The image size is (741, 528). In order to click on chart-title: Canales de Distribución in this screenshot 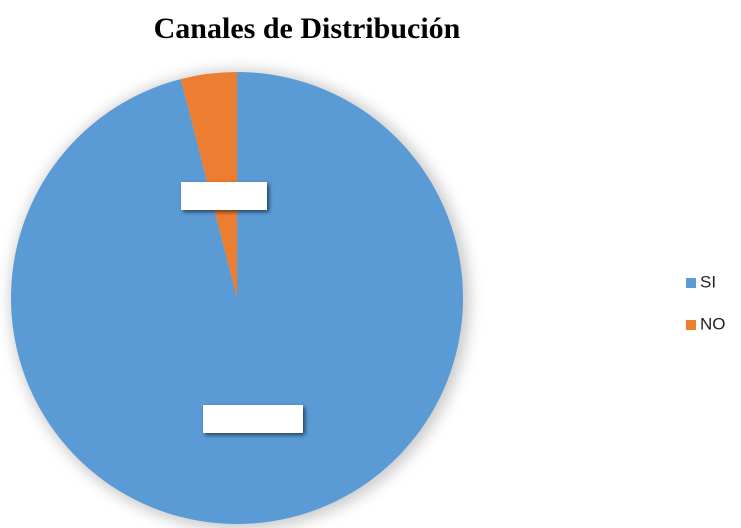, I will do `click(307, 28)`.